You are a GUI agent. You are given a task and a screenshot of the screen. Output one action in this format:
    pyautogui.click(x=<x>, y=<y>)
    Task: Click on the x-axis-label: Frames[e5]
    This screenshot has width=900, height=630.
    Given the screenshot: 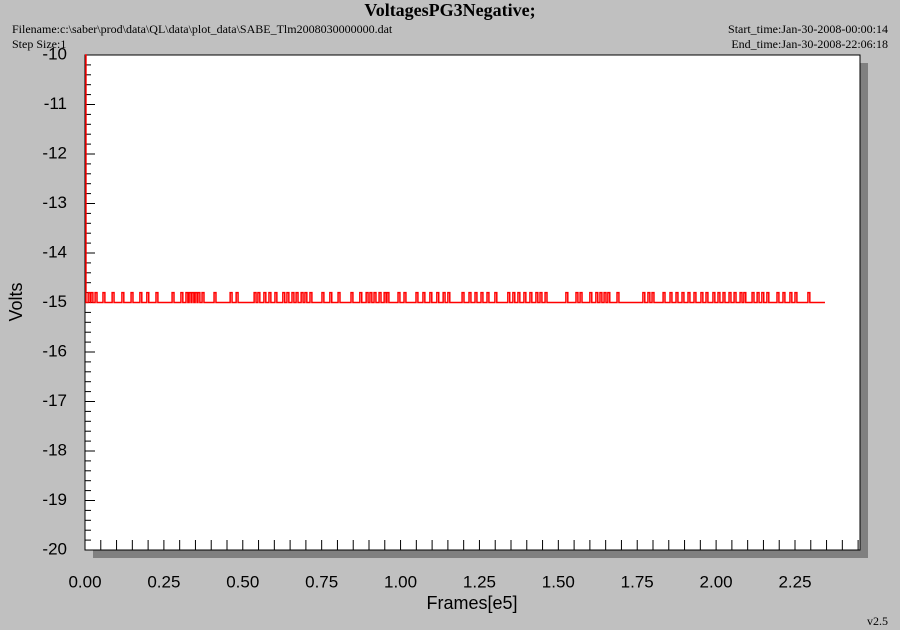 What is the action you would take?
    pyautogui.click(x=471, y=603)
    